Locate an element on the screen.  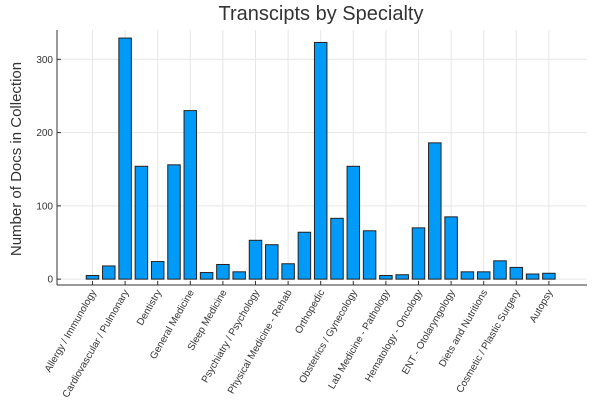
y-tick-labels: 0 100 200 300 is located at coordinates (44, 170).